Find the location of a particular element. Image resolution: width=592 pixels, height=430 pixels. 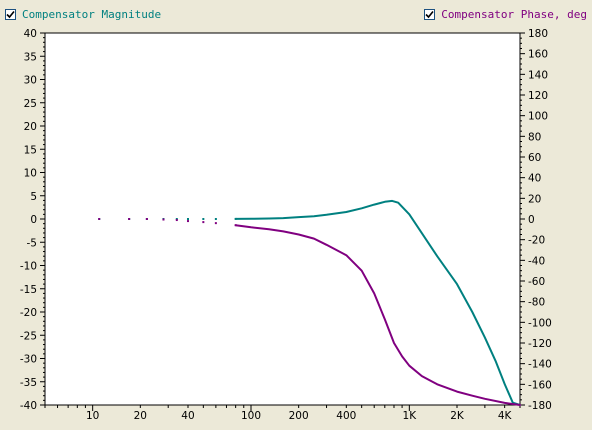

x-tick-label: 2K is located at coordinates (457, 416).